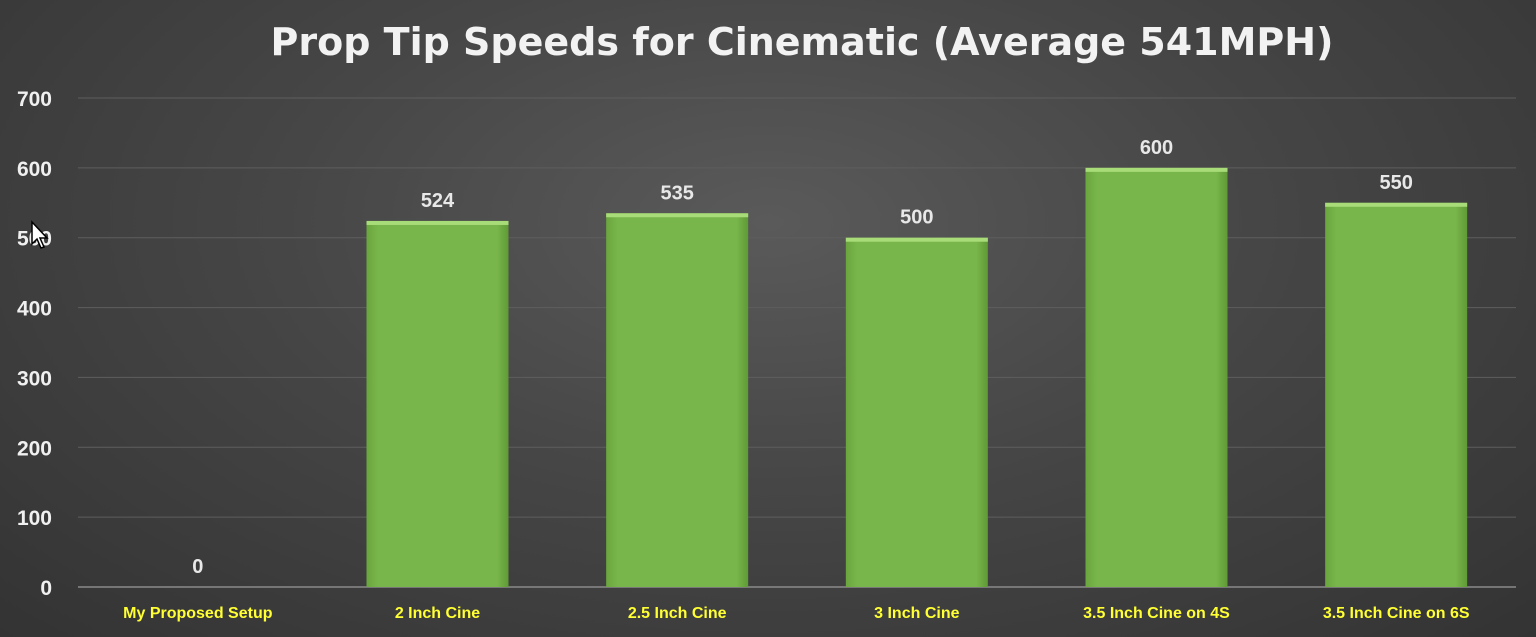 Image resolution: width=1536 pixels, height=637 pixels. What do you see at coordinates (34, 378) in the screenshot?
I see `y-tick-label: 300` at bounding box center [34, 378].